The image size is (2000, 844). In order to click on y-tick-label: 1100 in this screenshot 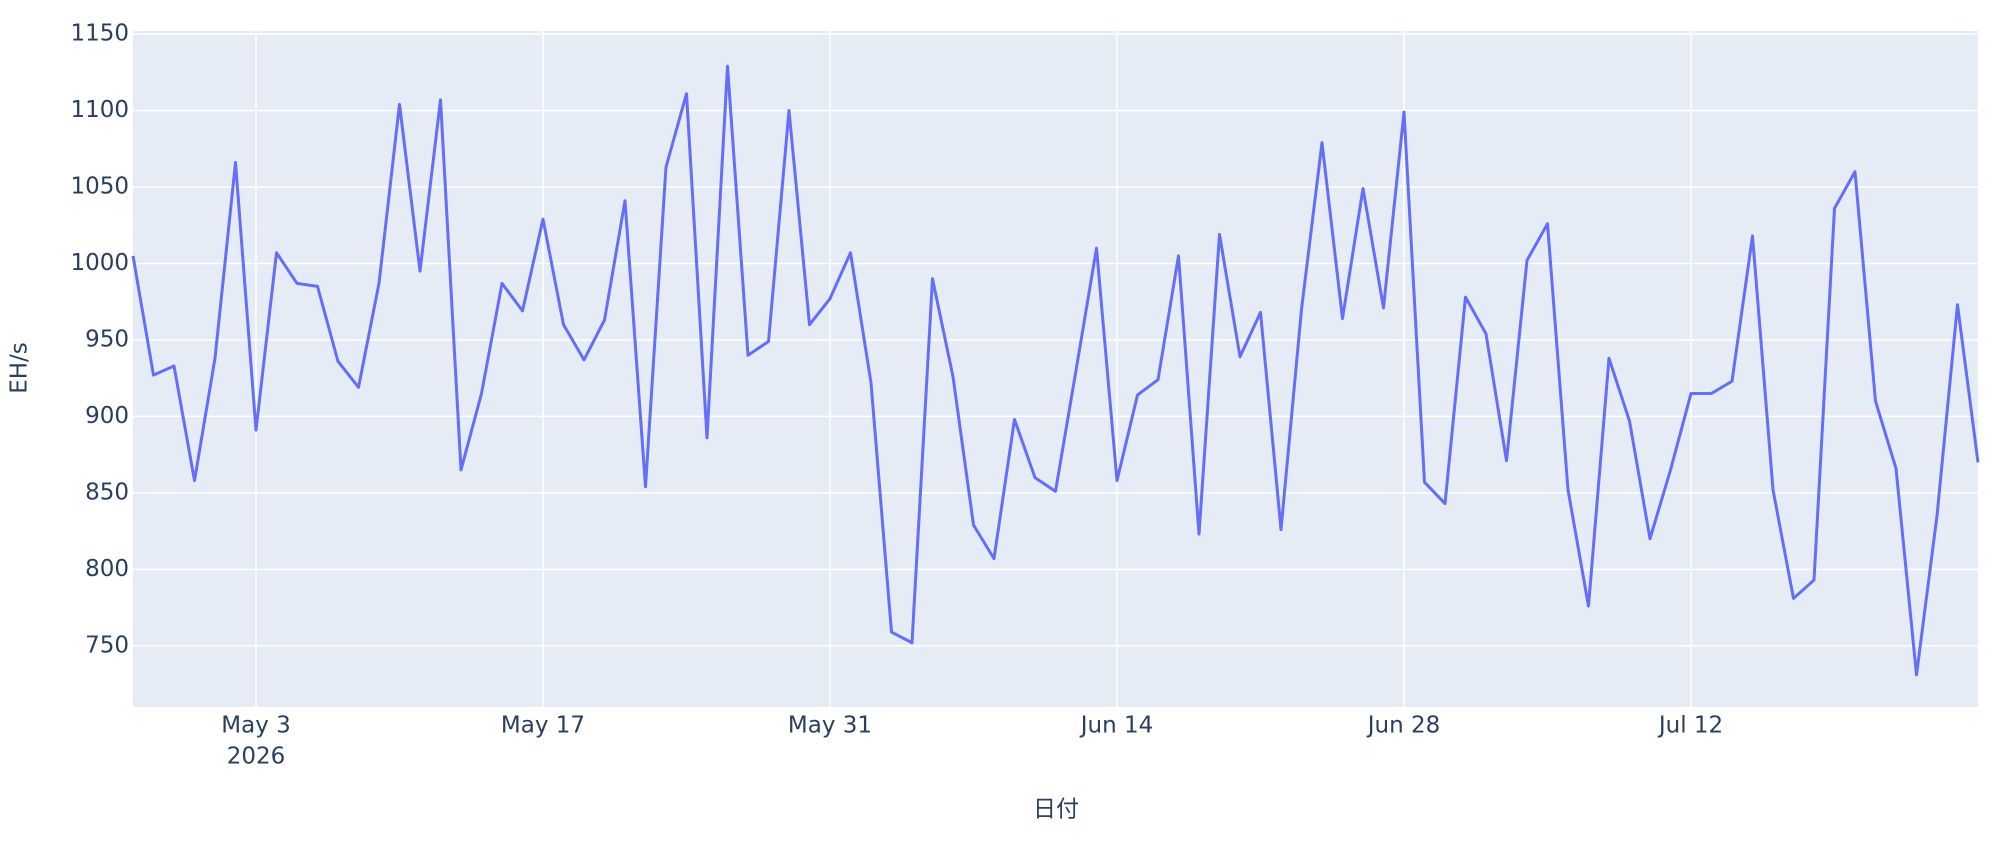, I will do `click(99, 110)`.